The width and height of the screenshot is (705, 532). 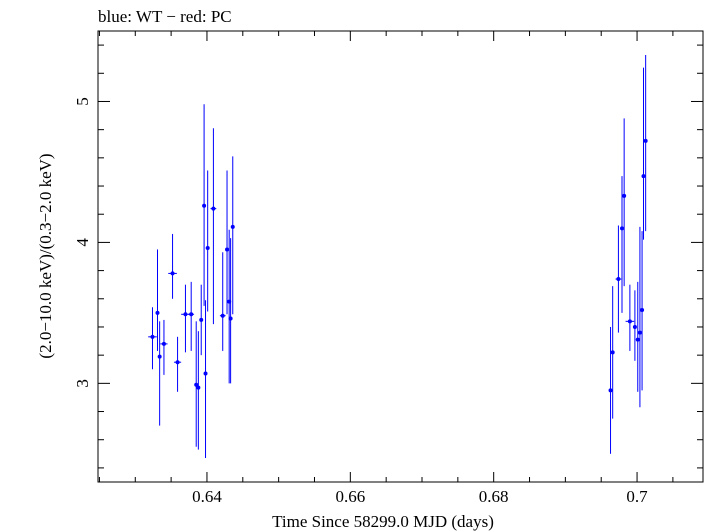 What do you see at coordinates (82, 101) in the screenshot?
I see `y-tick-label: 5` at bounding box center [82, 101].